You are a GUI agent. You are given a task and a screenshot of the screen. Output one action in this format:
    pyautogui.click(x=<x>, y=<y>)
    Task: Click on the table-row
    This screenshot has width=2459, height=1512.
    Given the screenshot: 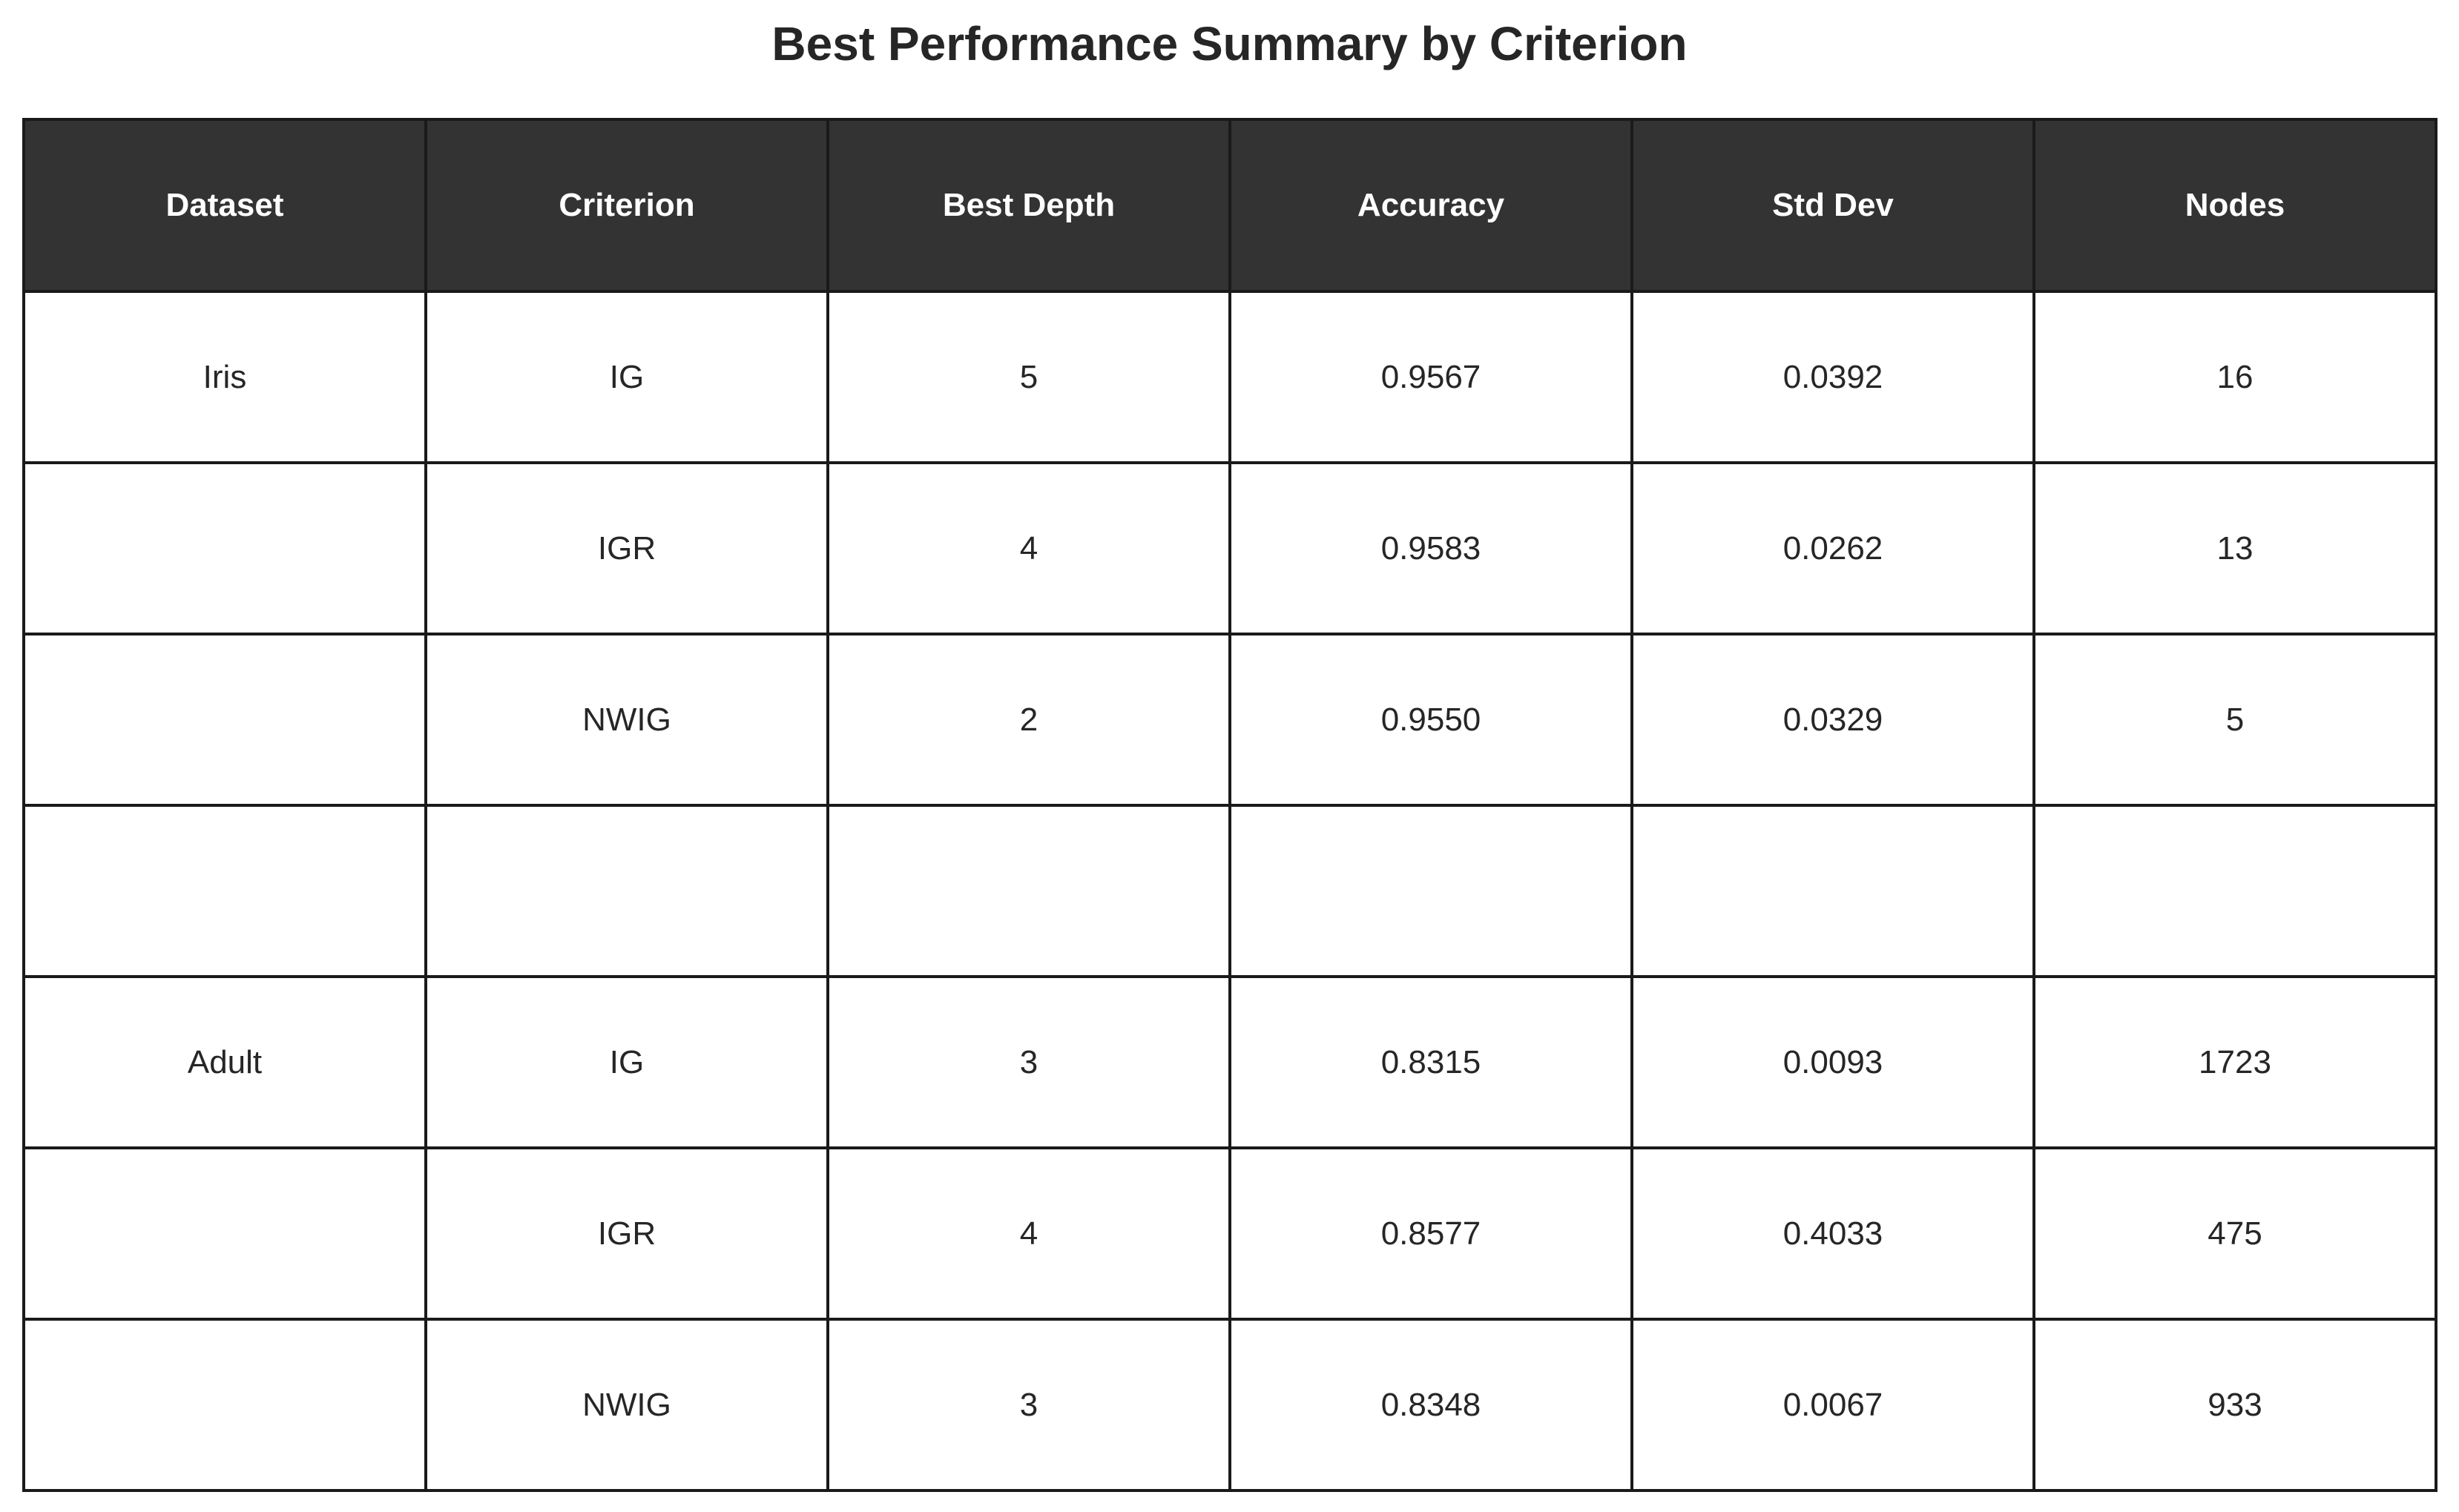 What is the action you would take?
    pyautogui.click(x=1229, y=891)
    